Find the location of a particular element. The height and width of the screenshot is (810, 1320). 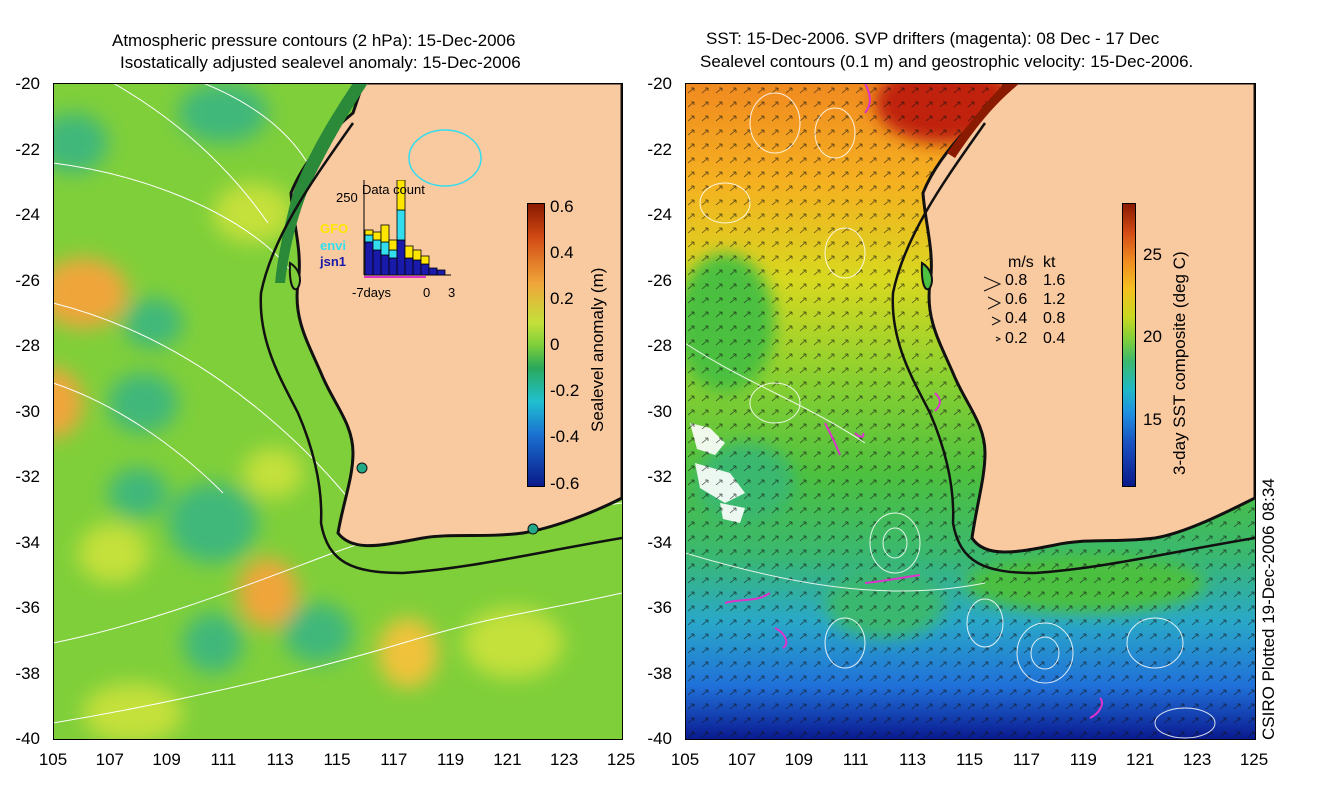

legend-gfo: GFO is located at coordinates (334, 228).